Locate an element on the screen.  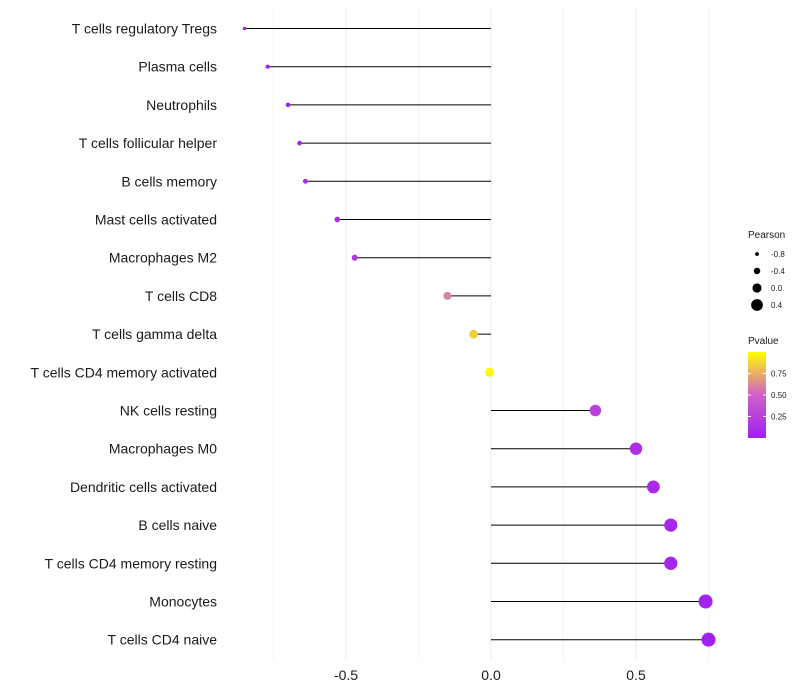
category-label: T cells gamma delta is located at coordinates (154, 334).